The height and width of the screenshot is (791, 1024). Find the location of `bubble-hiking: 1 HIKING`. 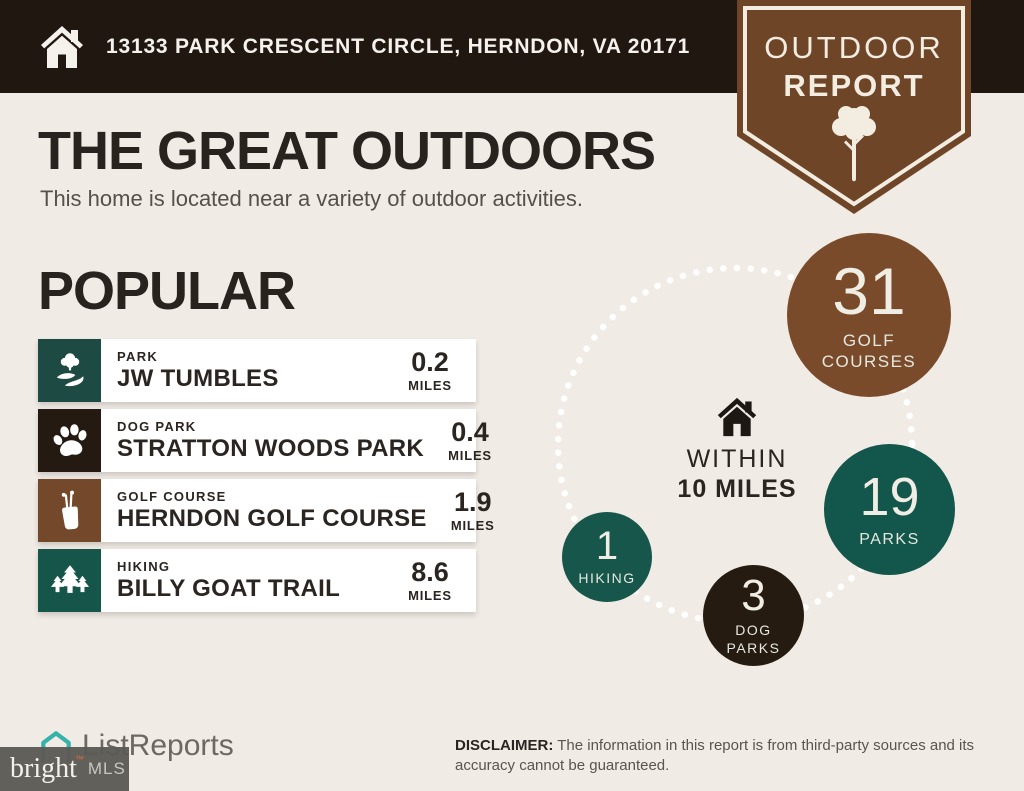

bubble-hiking: 1 HIKING is located at coordinates (607, 557).